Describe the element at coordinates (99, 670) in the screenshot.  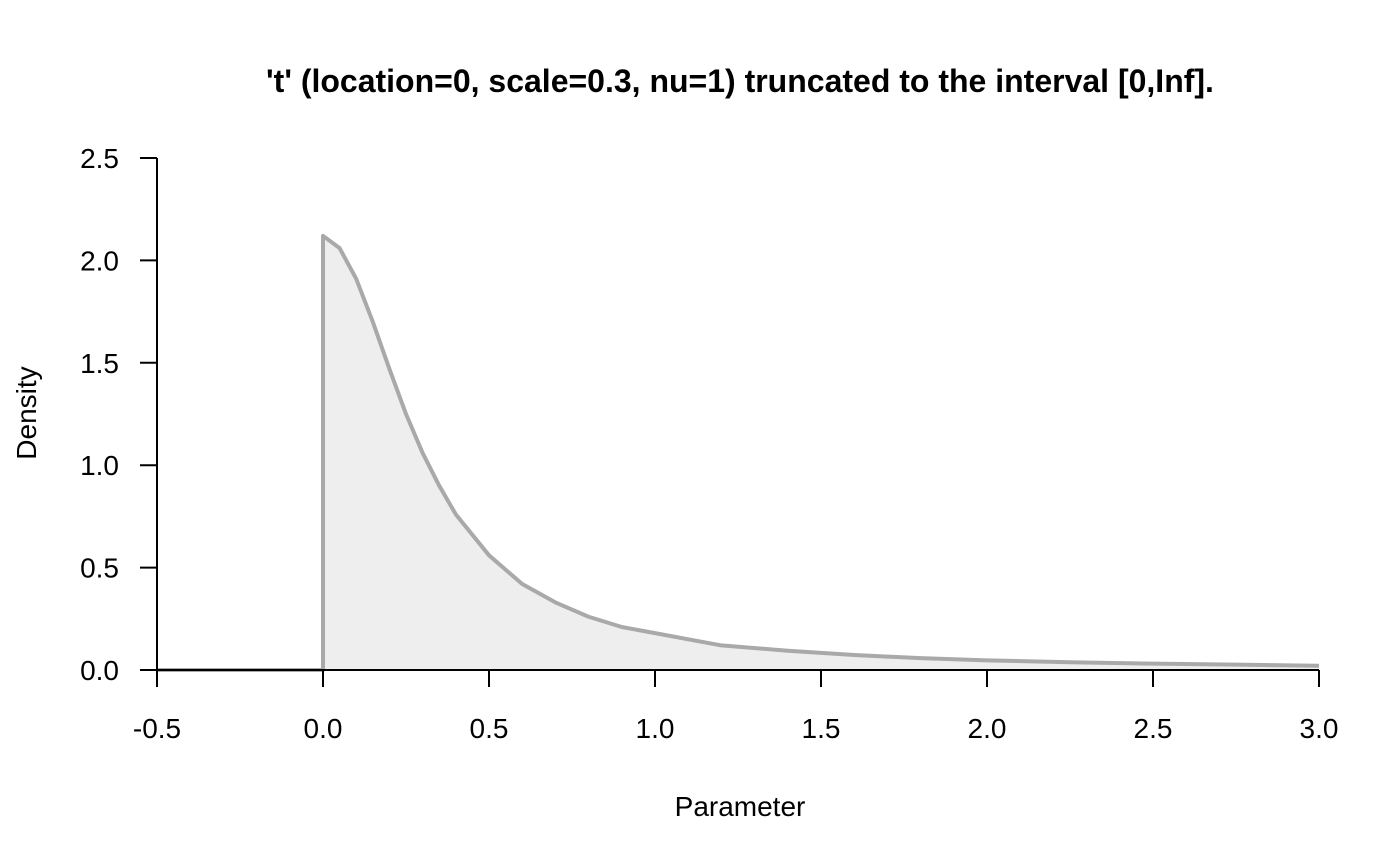
I see `y-tick-label: 0.0` at that location.